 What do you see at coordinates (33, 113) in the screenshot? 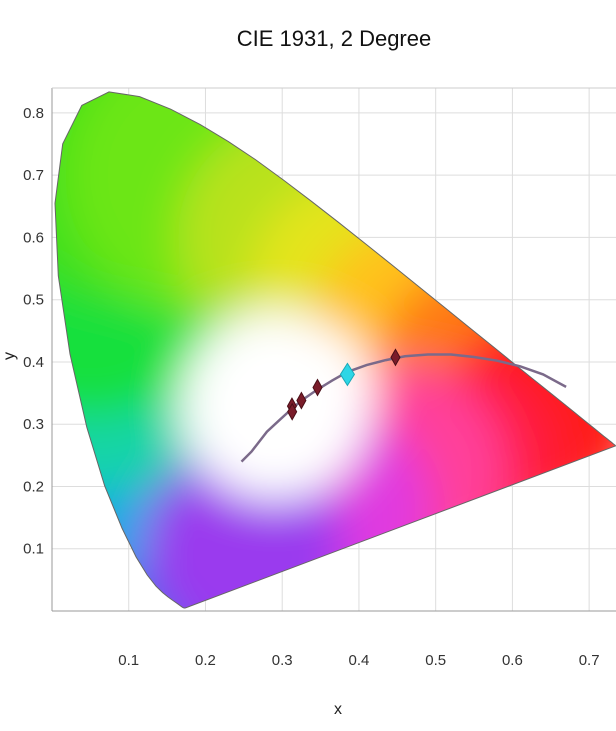
I see `y-tick-label-7: 0.8` at bounding box center [33, 113].